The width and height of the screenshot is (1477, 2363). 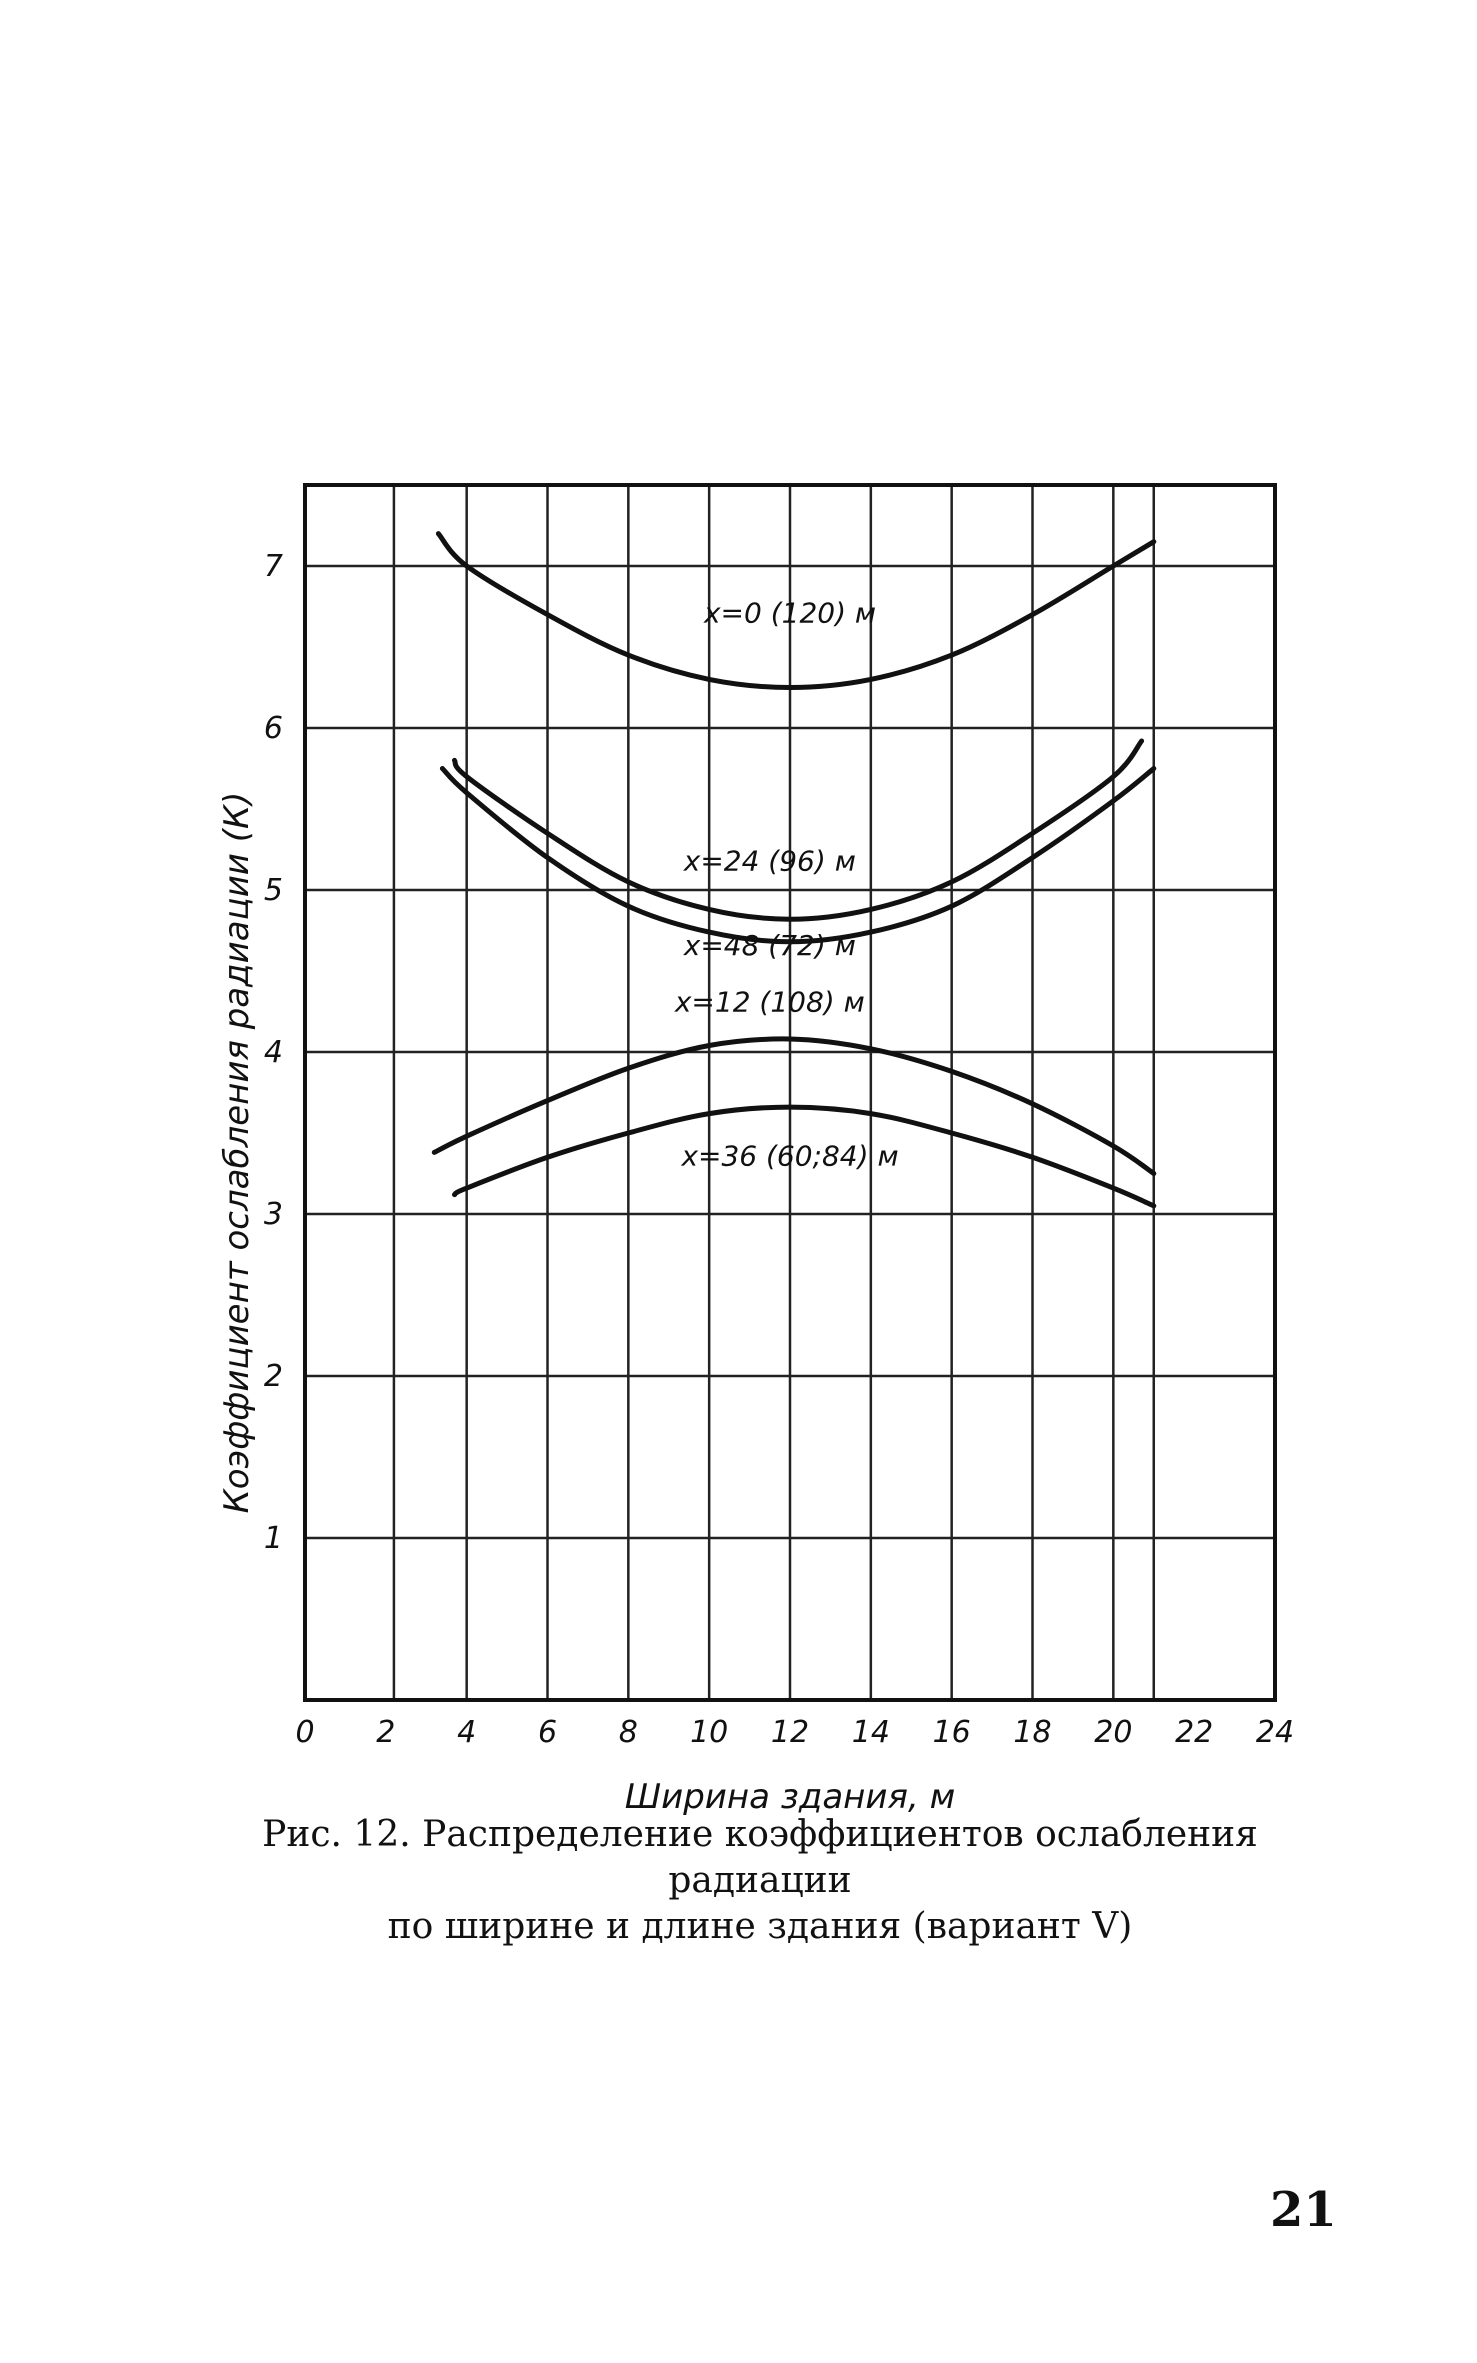 I want to click on x-tick-label: 10, so click(x=709, y=1732).